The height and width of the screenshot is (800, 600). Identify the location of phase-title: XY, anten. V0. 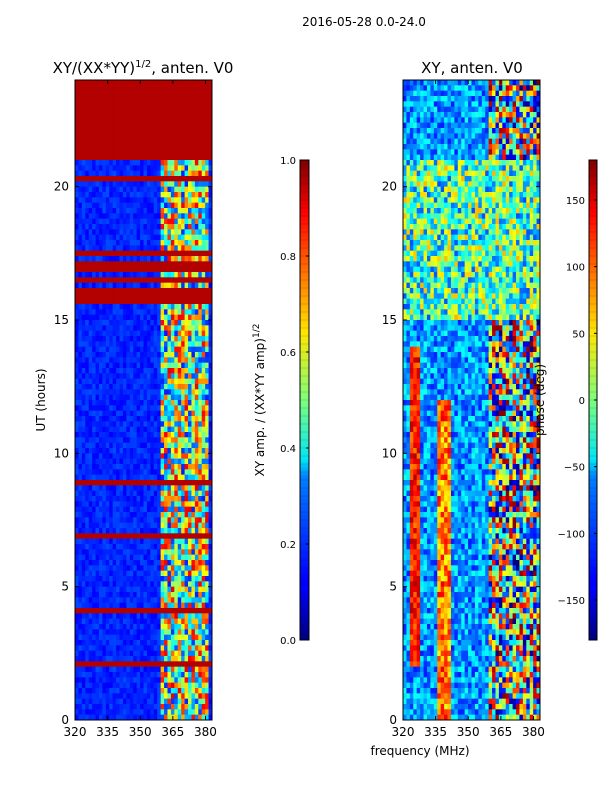
(472, 68).